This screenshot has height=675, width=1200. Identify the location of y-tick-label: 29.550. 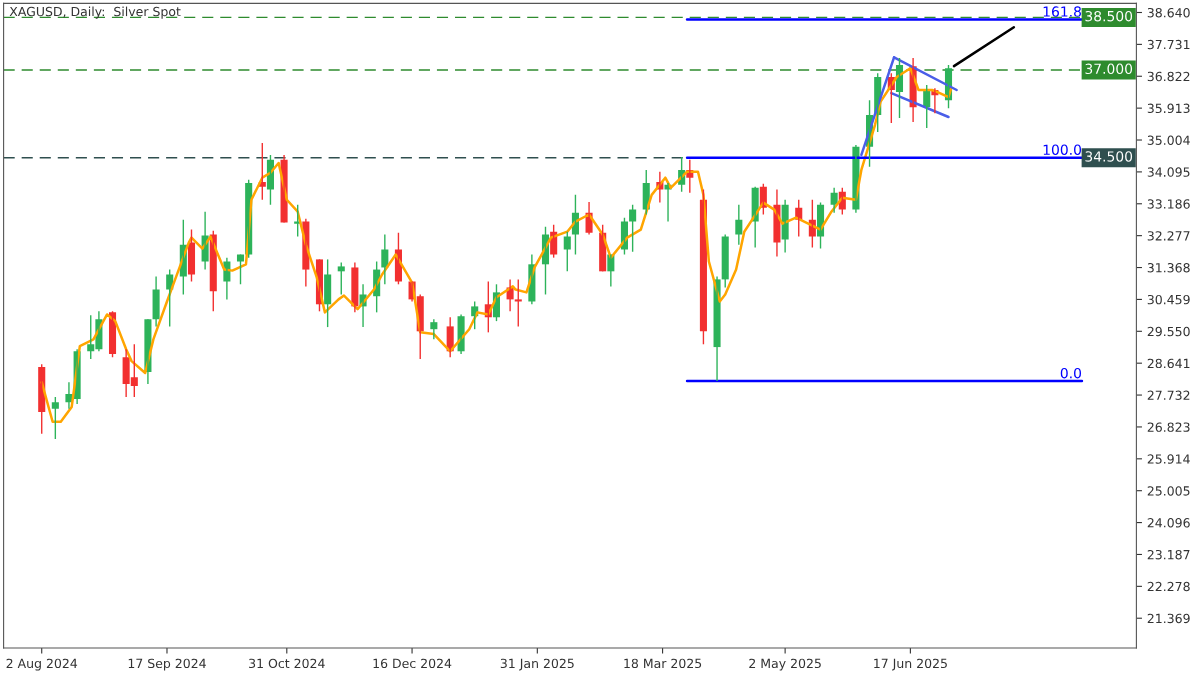
(1168, 331).